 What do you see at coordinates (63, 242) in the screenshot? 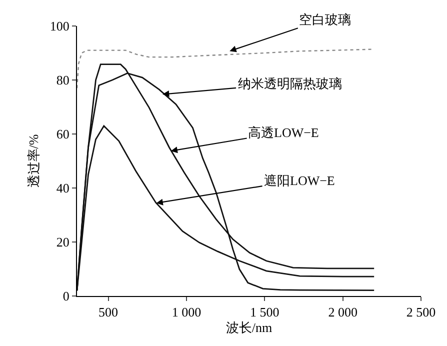
I see `y-tick-label: 20` at bounding box center [63, 242].